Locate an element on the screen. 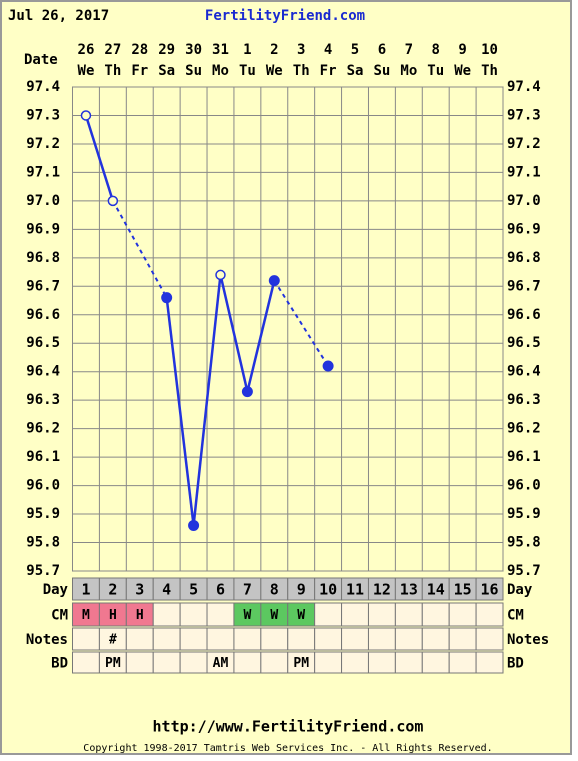 This screenshot has width=578, height=761. y-tick-label-right: 97.2 is located at coordinates (524, 144).